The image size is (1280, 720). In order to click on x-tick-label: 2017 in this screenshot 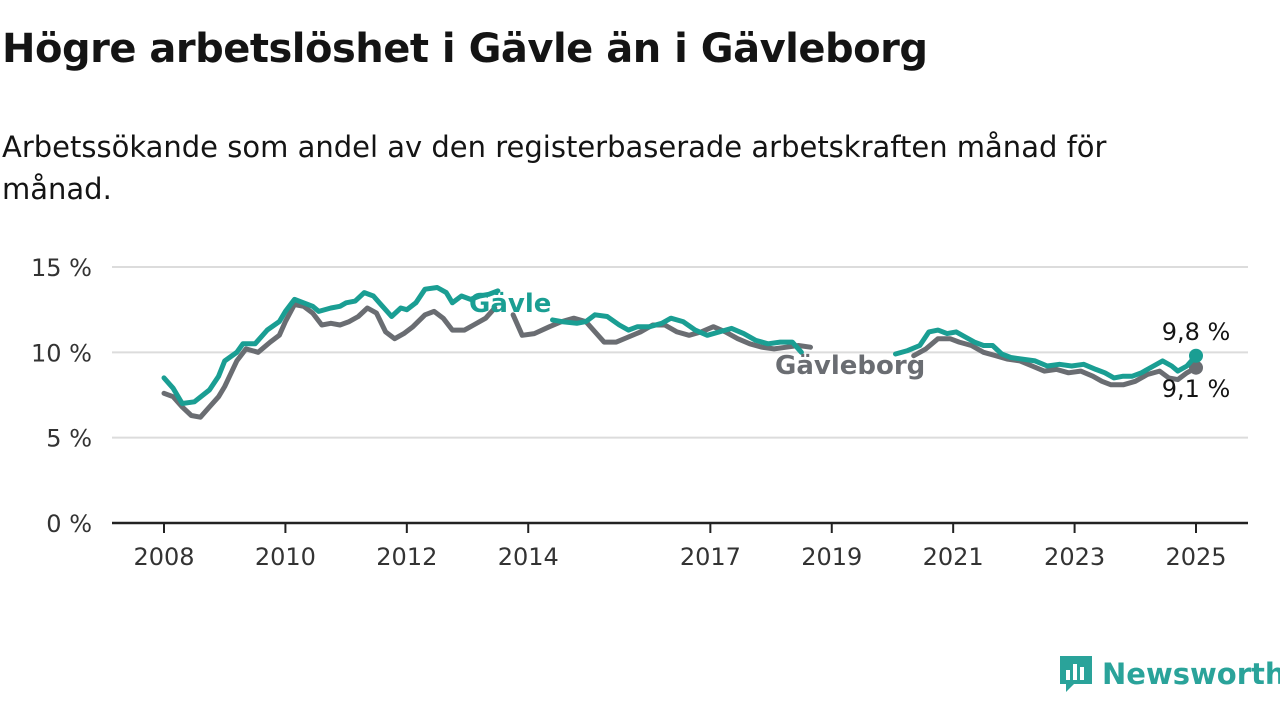, I will do `click(710, 557)`.